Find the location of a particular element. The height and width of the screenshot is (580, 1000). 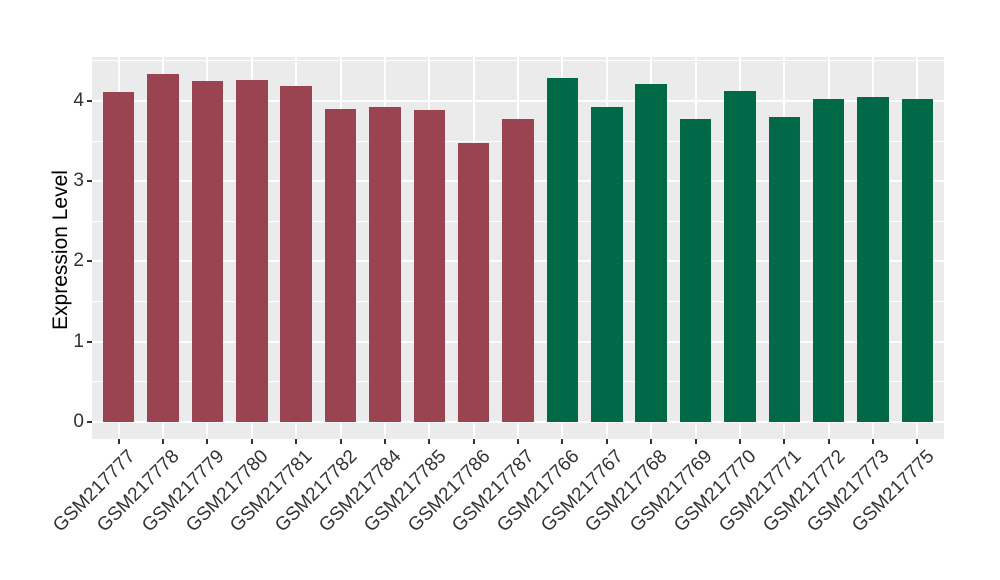

y-tick-label: 0 is located at coordinates (78, 421).